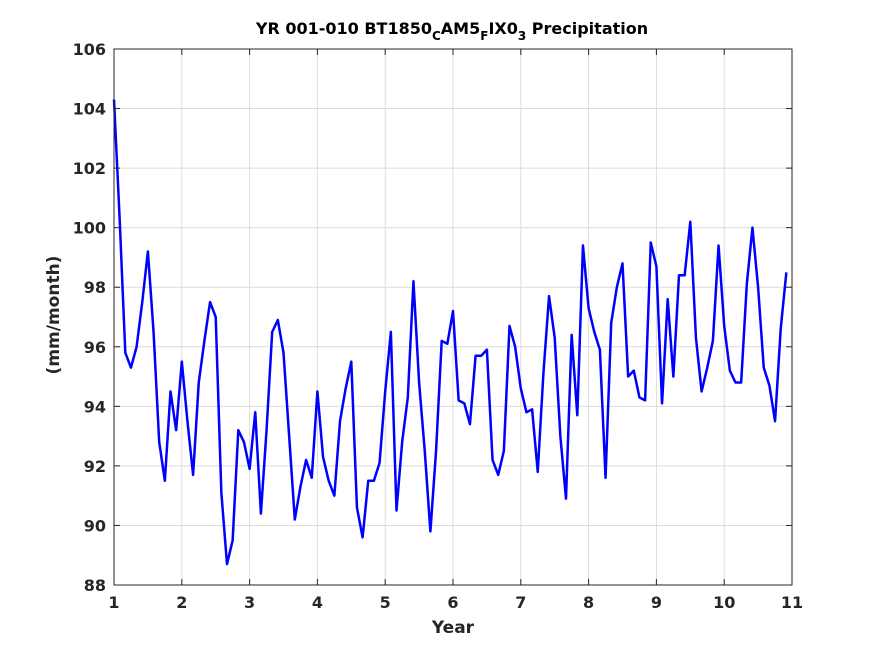 The image size is (875, 656). I want to click on y-tick-labels: 88 90 92 94 96 98 100 102 104 106, so click(89, 317).